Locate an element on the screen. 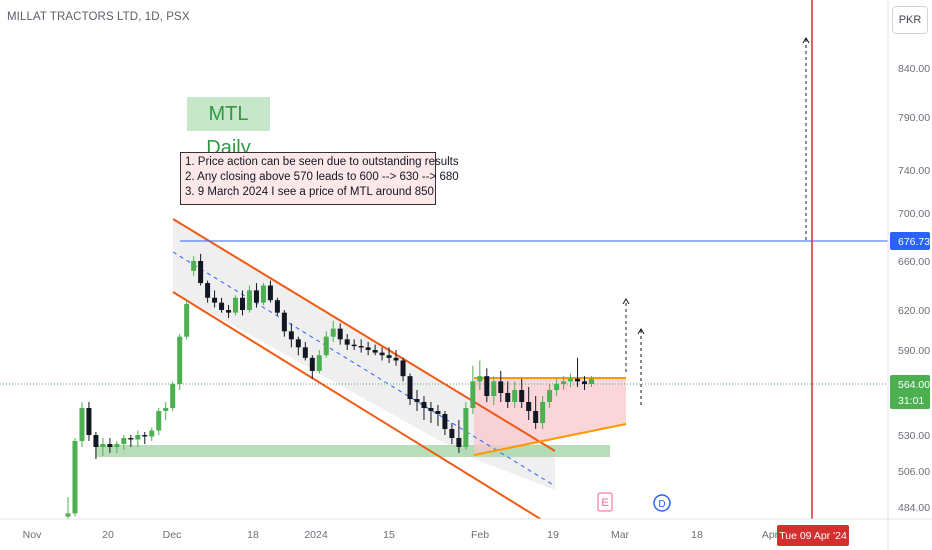  time-tick: Nov is located at coordinates (32, 535).